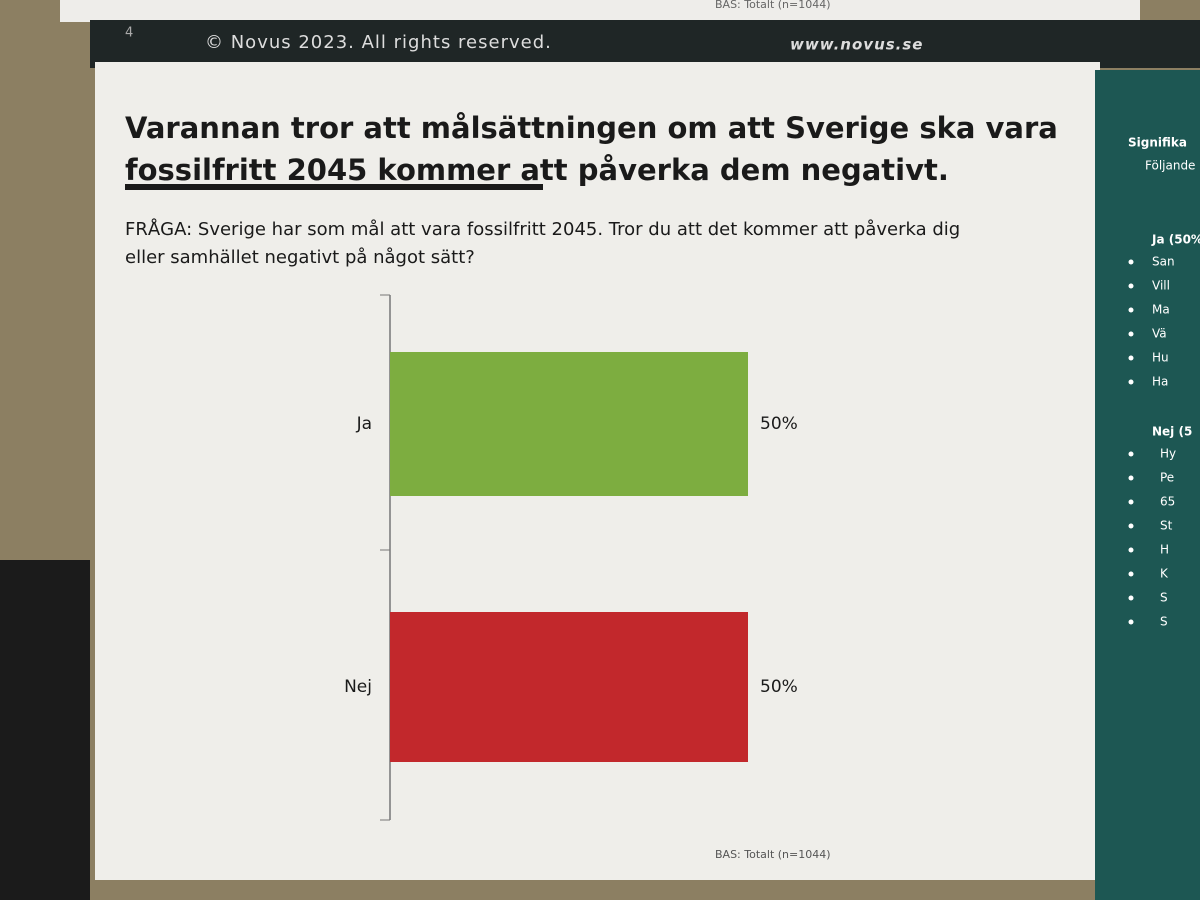  What do you see at coordinates (1164, 574) in the screenshot?
I see `panel-item: K` at bounding box center [1164, 574].